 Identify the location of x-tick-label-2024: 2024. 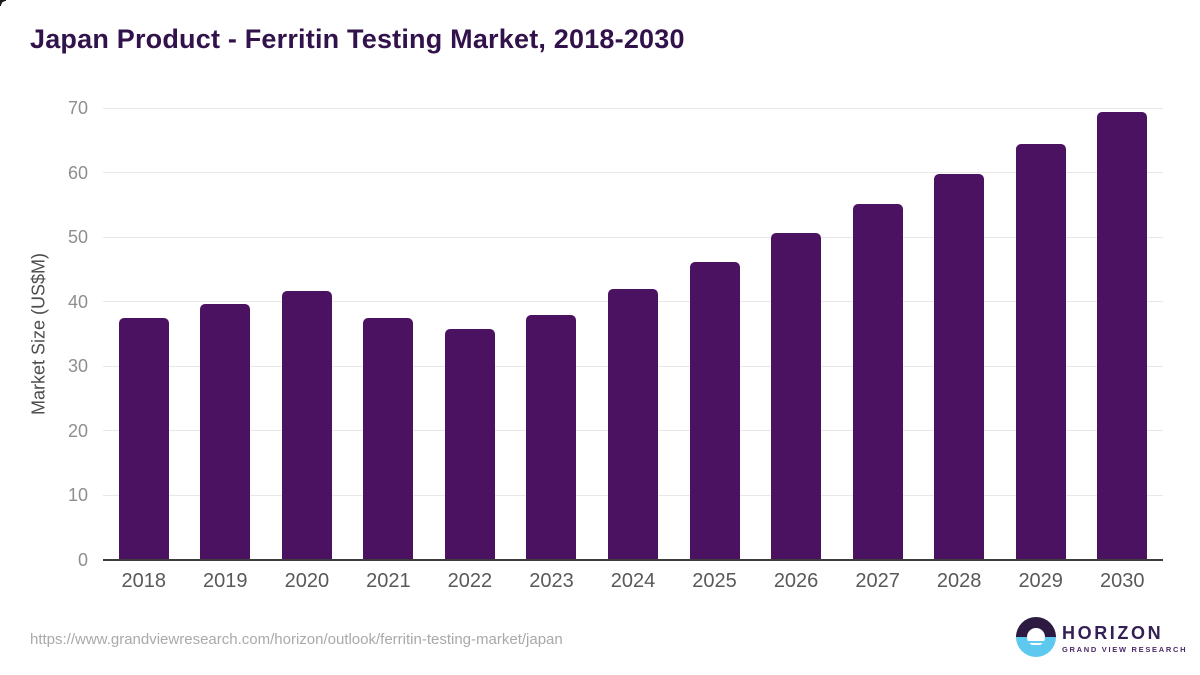
(633, 581).